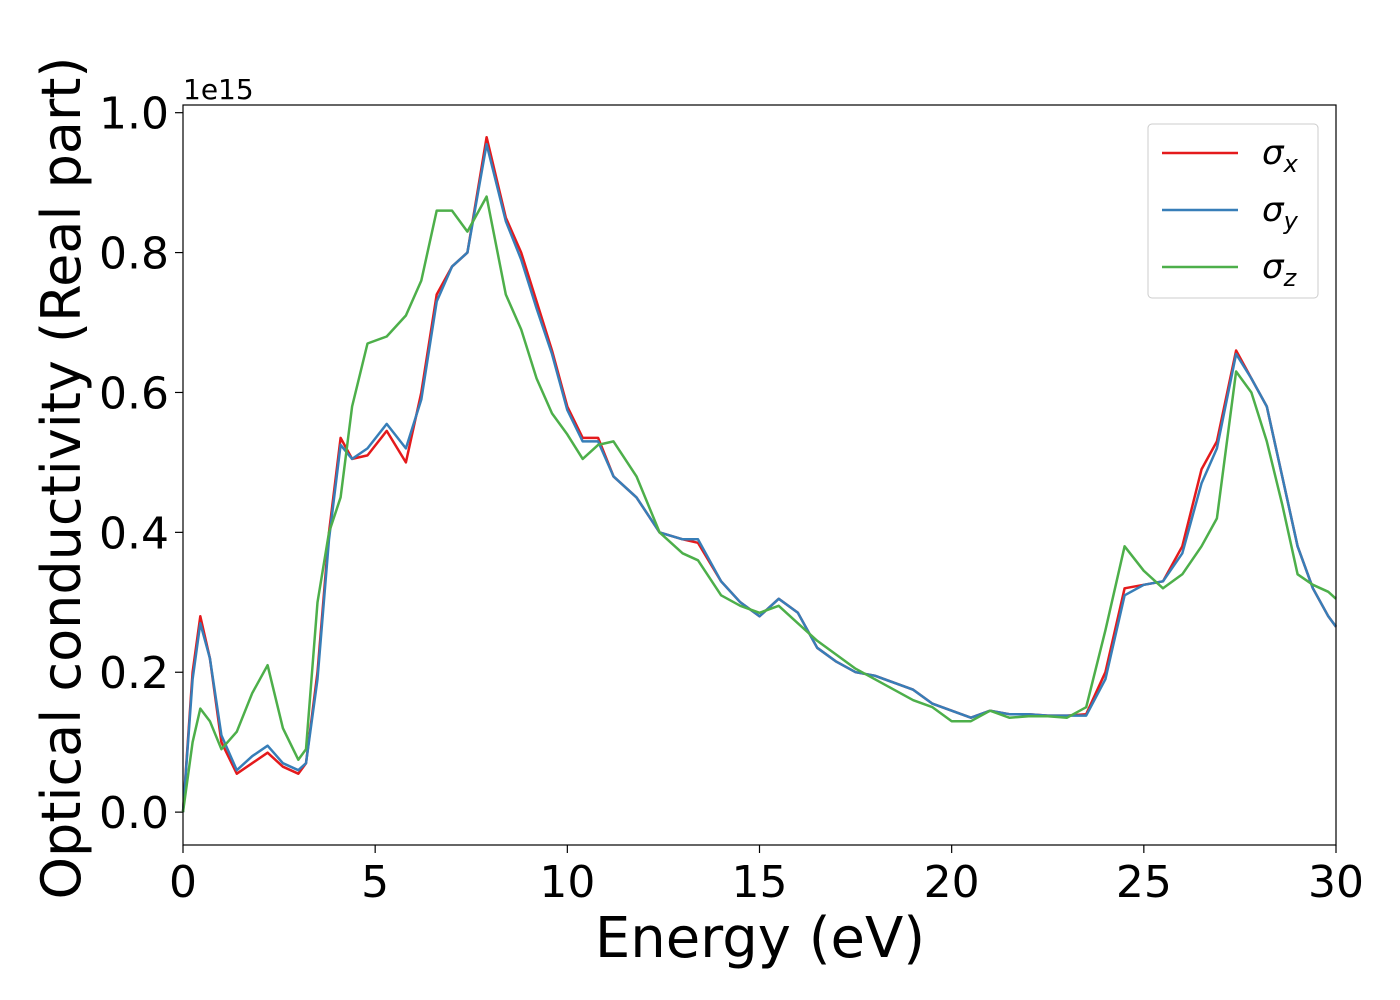 Image resolution: width=1400 pixels, height=1000 pixels. I want to click on y-axis-label: Optical conductivity (Real part), so click(61, 478).